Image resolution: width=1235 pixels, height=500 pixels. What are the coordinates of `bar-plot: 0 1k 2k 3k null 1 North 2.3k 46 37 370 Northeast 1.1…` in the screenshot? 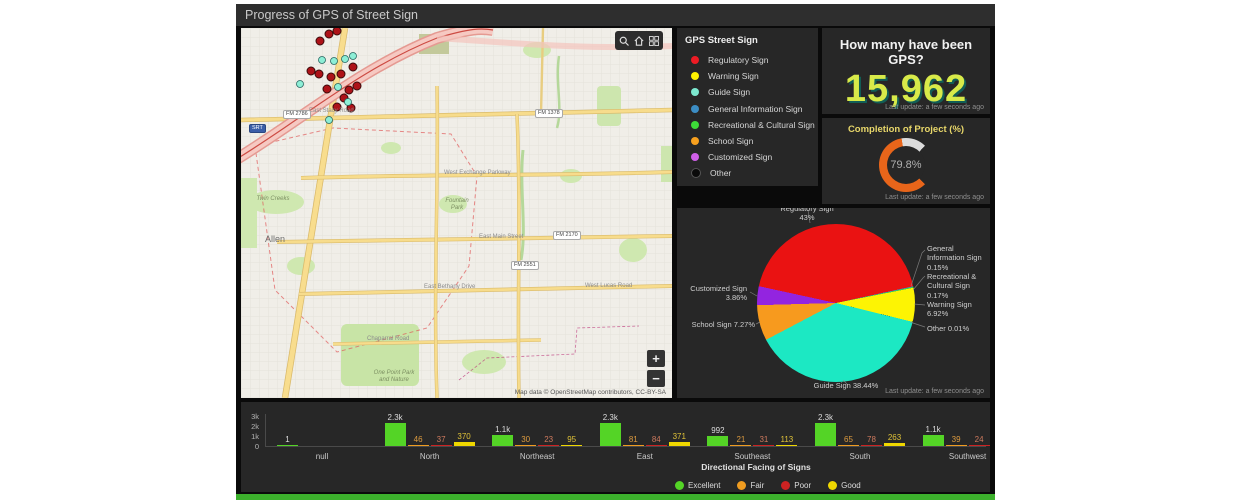 It's located at (615, 447).